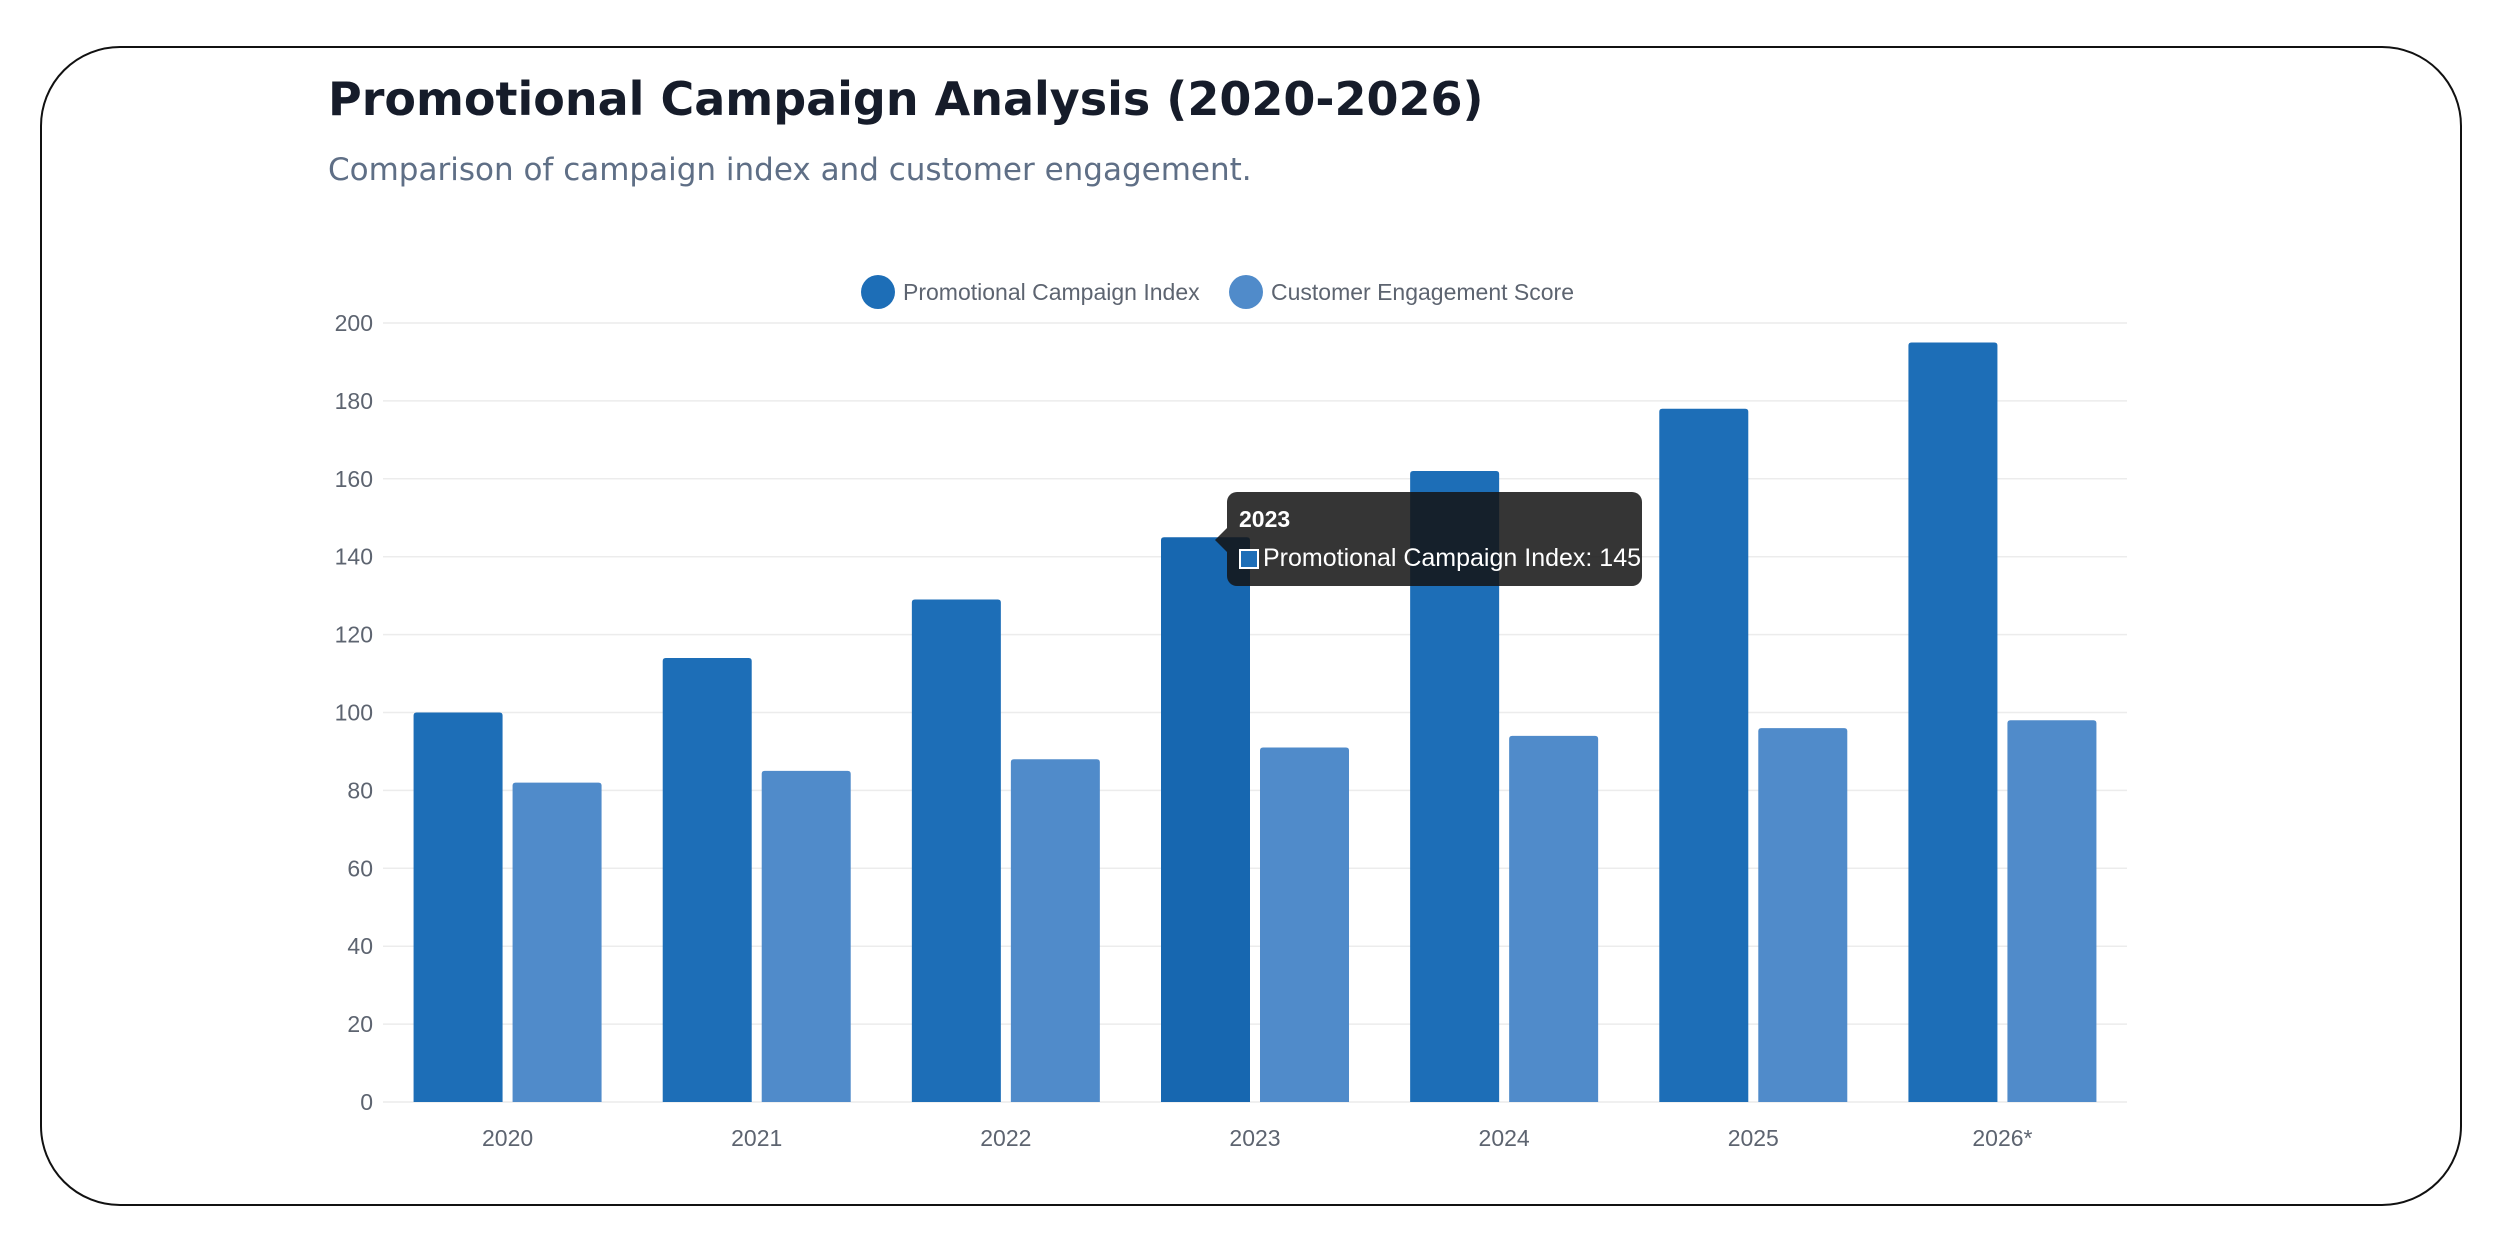  What do you see at coordinates (1704, 755) in the screenshot?
I see `bar-promotional-campaign-index-2025` at bounding box center [1704, 755].